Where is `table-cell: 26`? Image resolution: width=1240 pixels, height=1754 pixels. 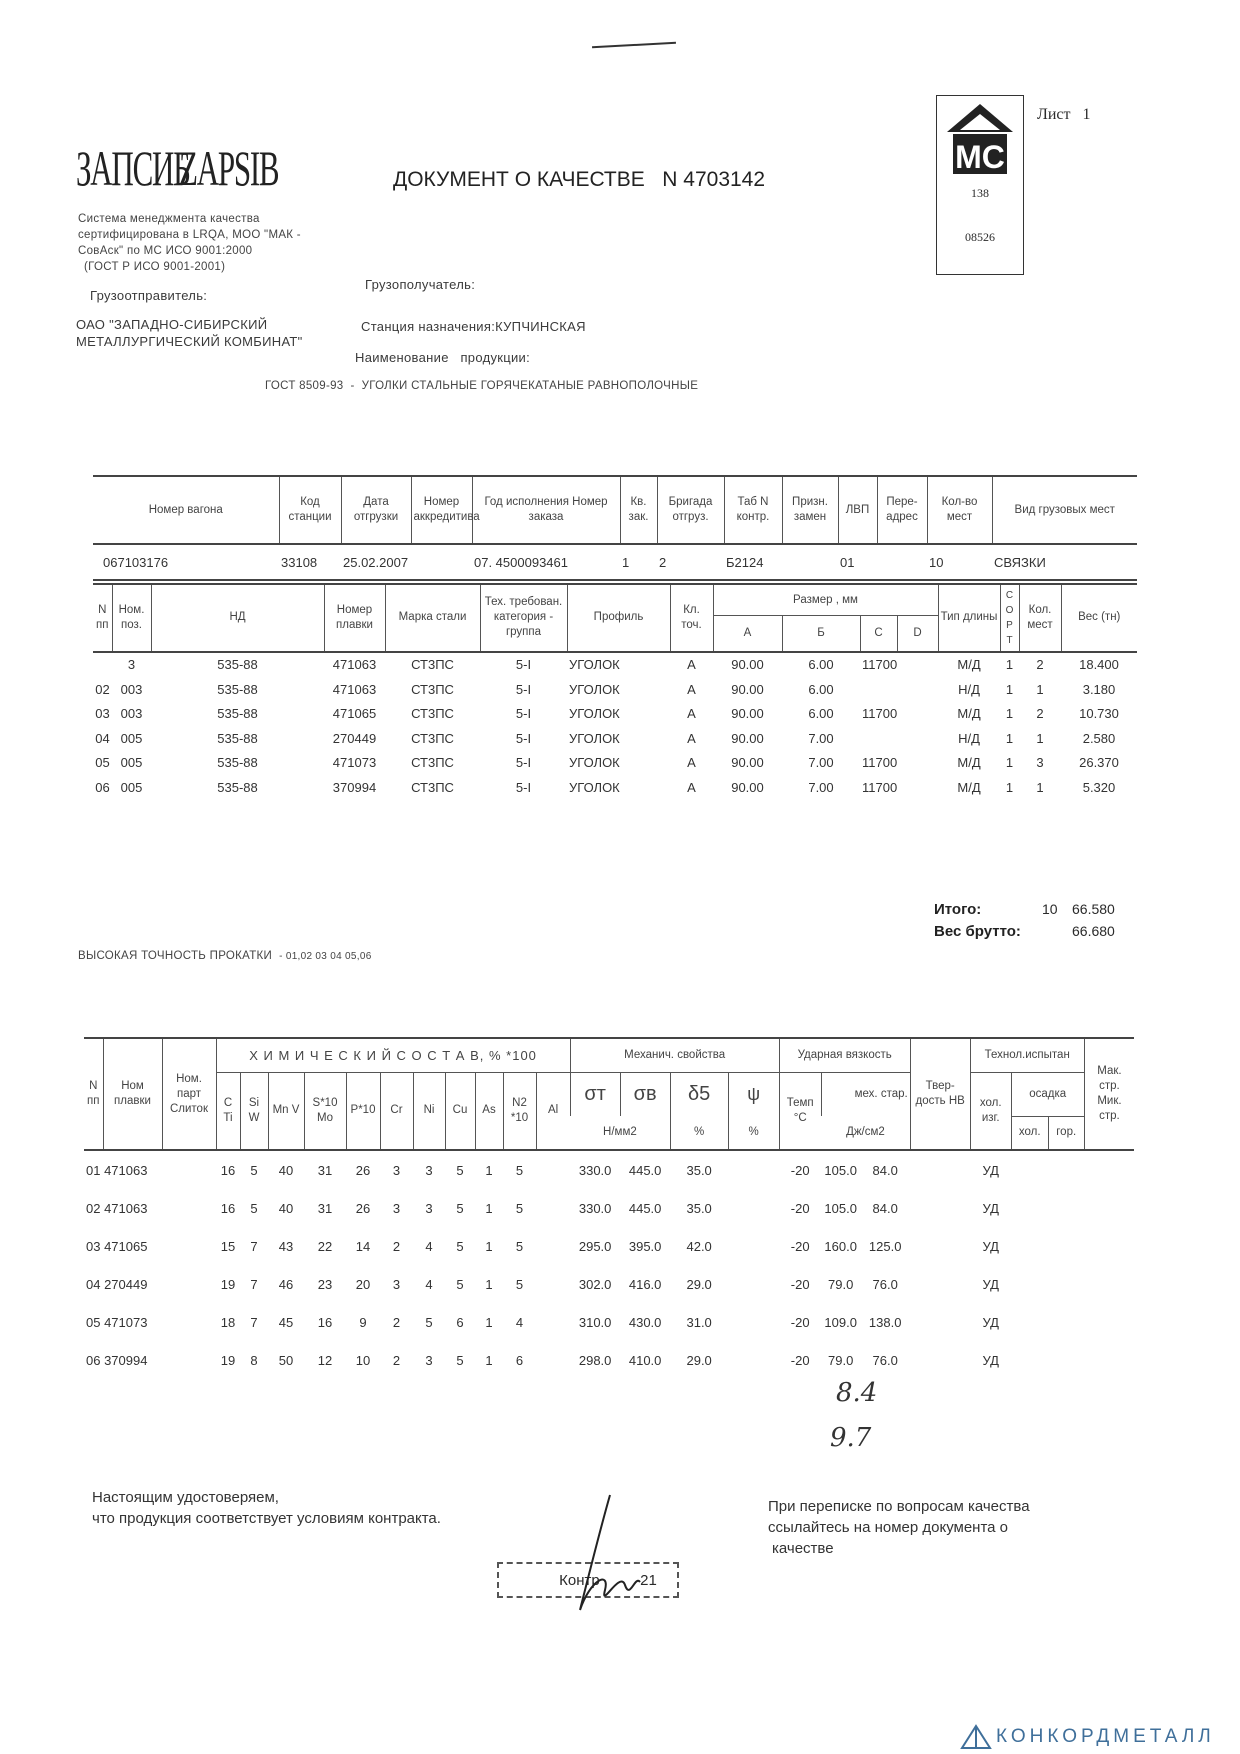
table-cell: 26 is located at coordinates (363, 1170).